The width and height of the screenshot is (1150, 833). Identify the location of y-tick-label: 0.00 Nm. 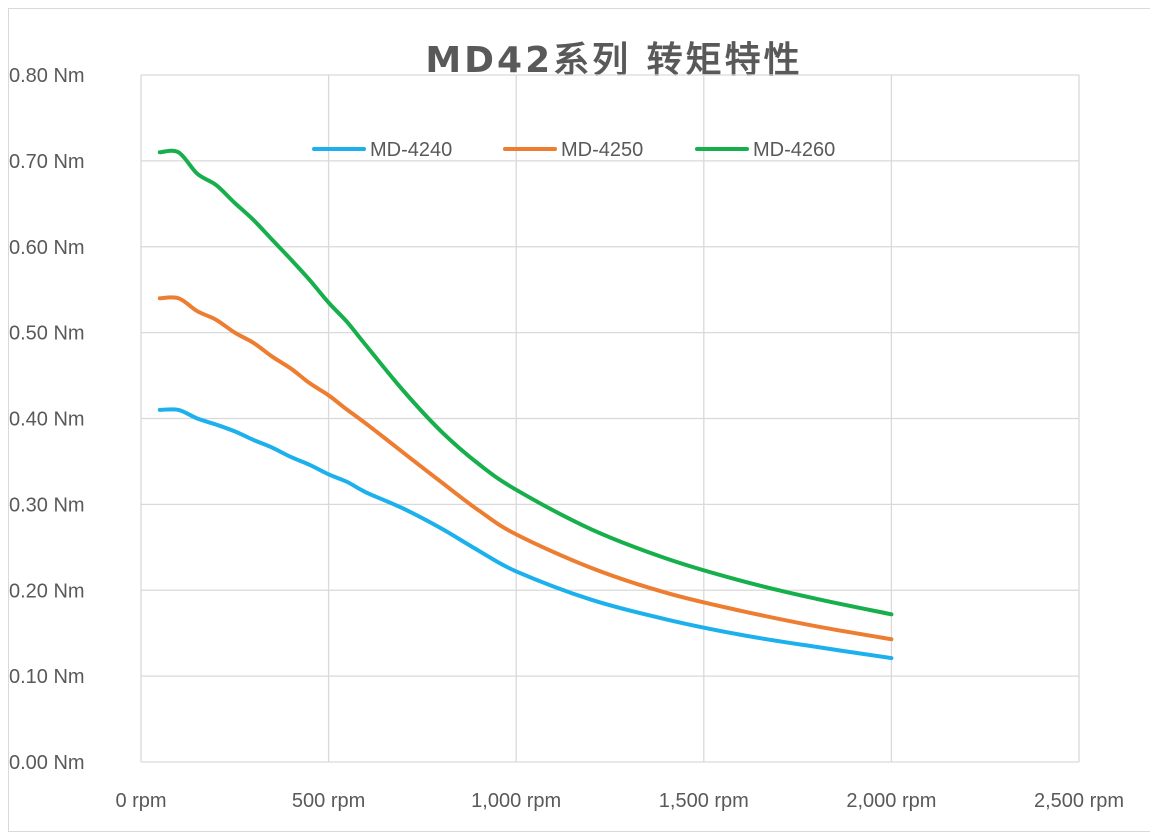
(47, 763).